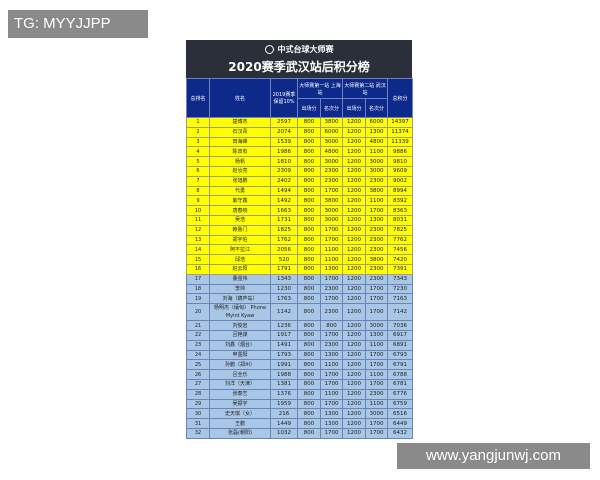 This screenshot has width=600, height=480. Describe the element at coordinates (331, 152) in the screenshot. I see `cell-stage1-place: 4800` at that location.